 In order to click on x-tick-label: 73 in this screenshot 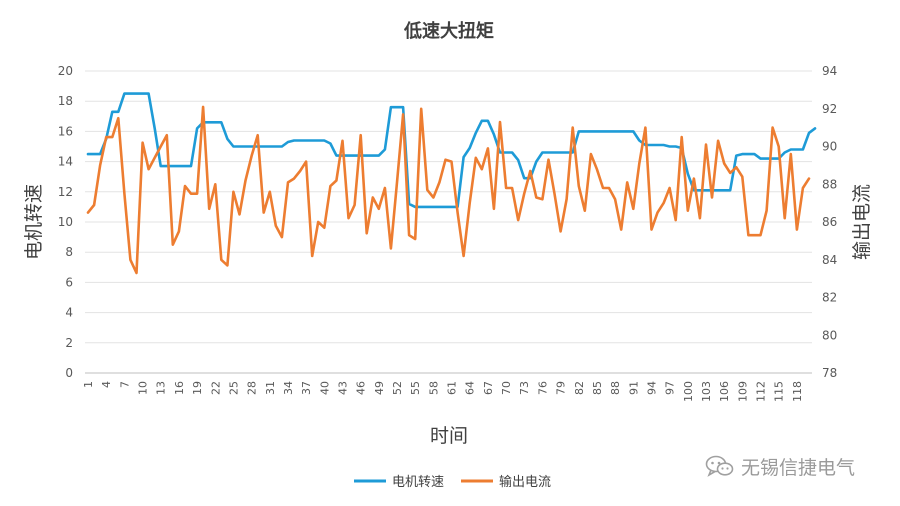, I will do `click(524, 388)`.